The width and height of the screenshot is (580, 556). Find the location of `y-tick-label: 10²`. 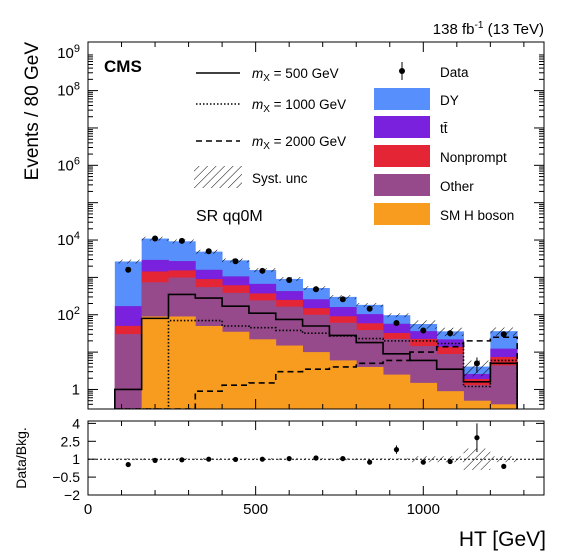

y-tick-label: 10² is located at coordinates (68, 314).